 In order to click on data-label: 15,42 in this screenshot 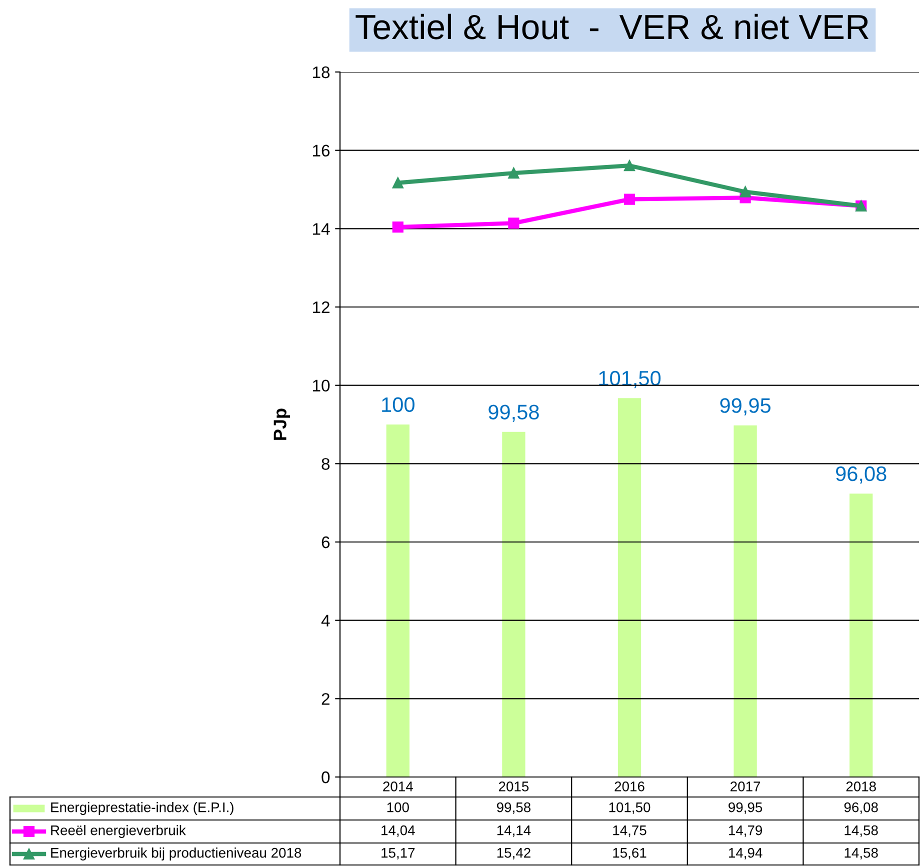, I will do `click(513, 854)`.